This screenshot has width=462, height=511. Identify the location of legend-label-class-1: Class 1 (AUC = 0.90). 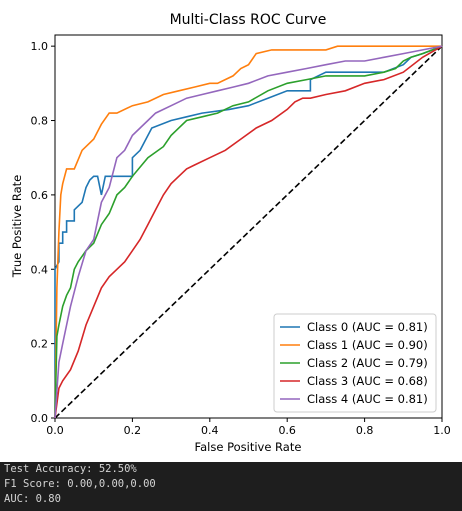
(367, 345).